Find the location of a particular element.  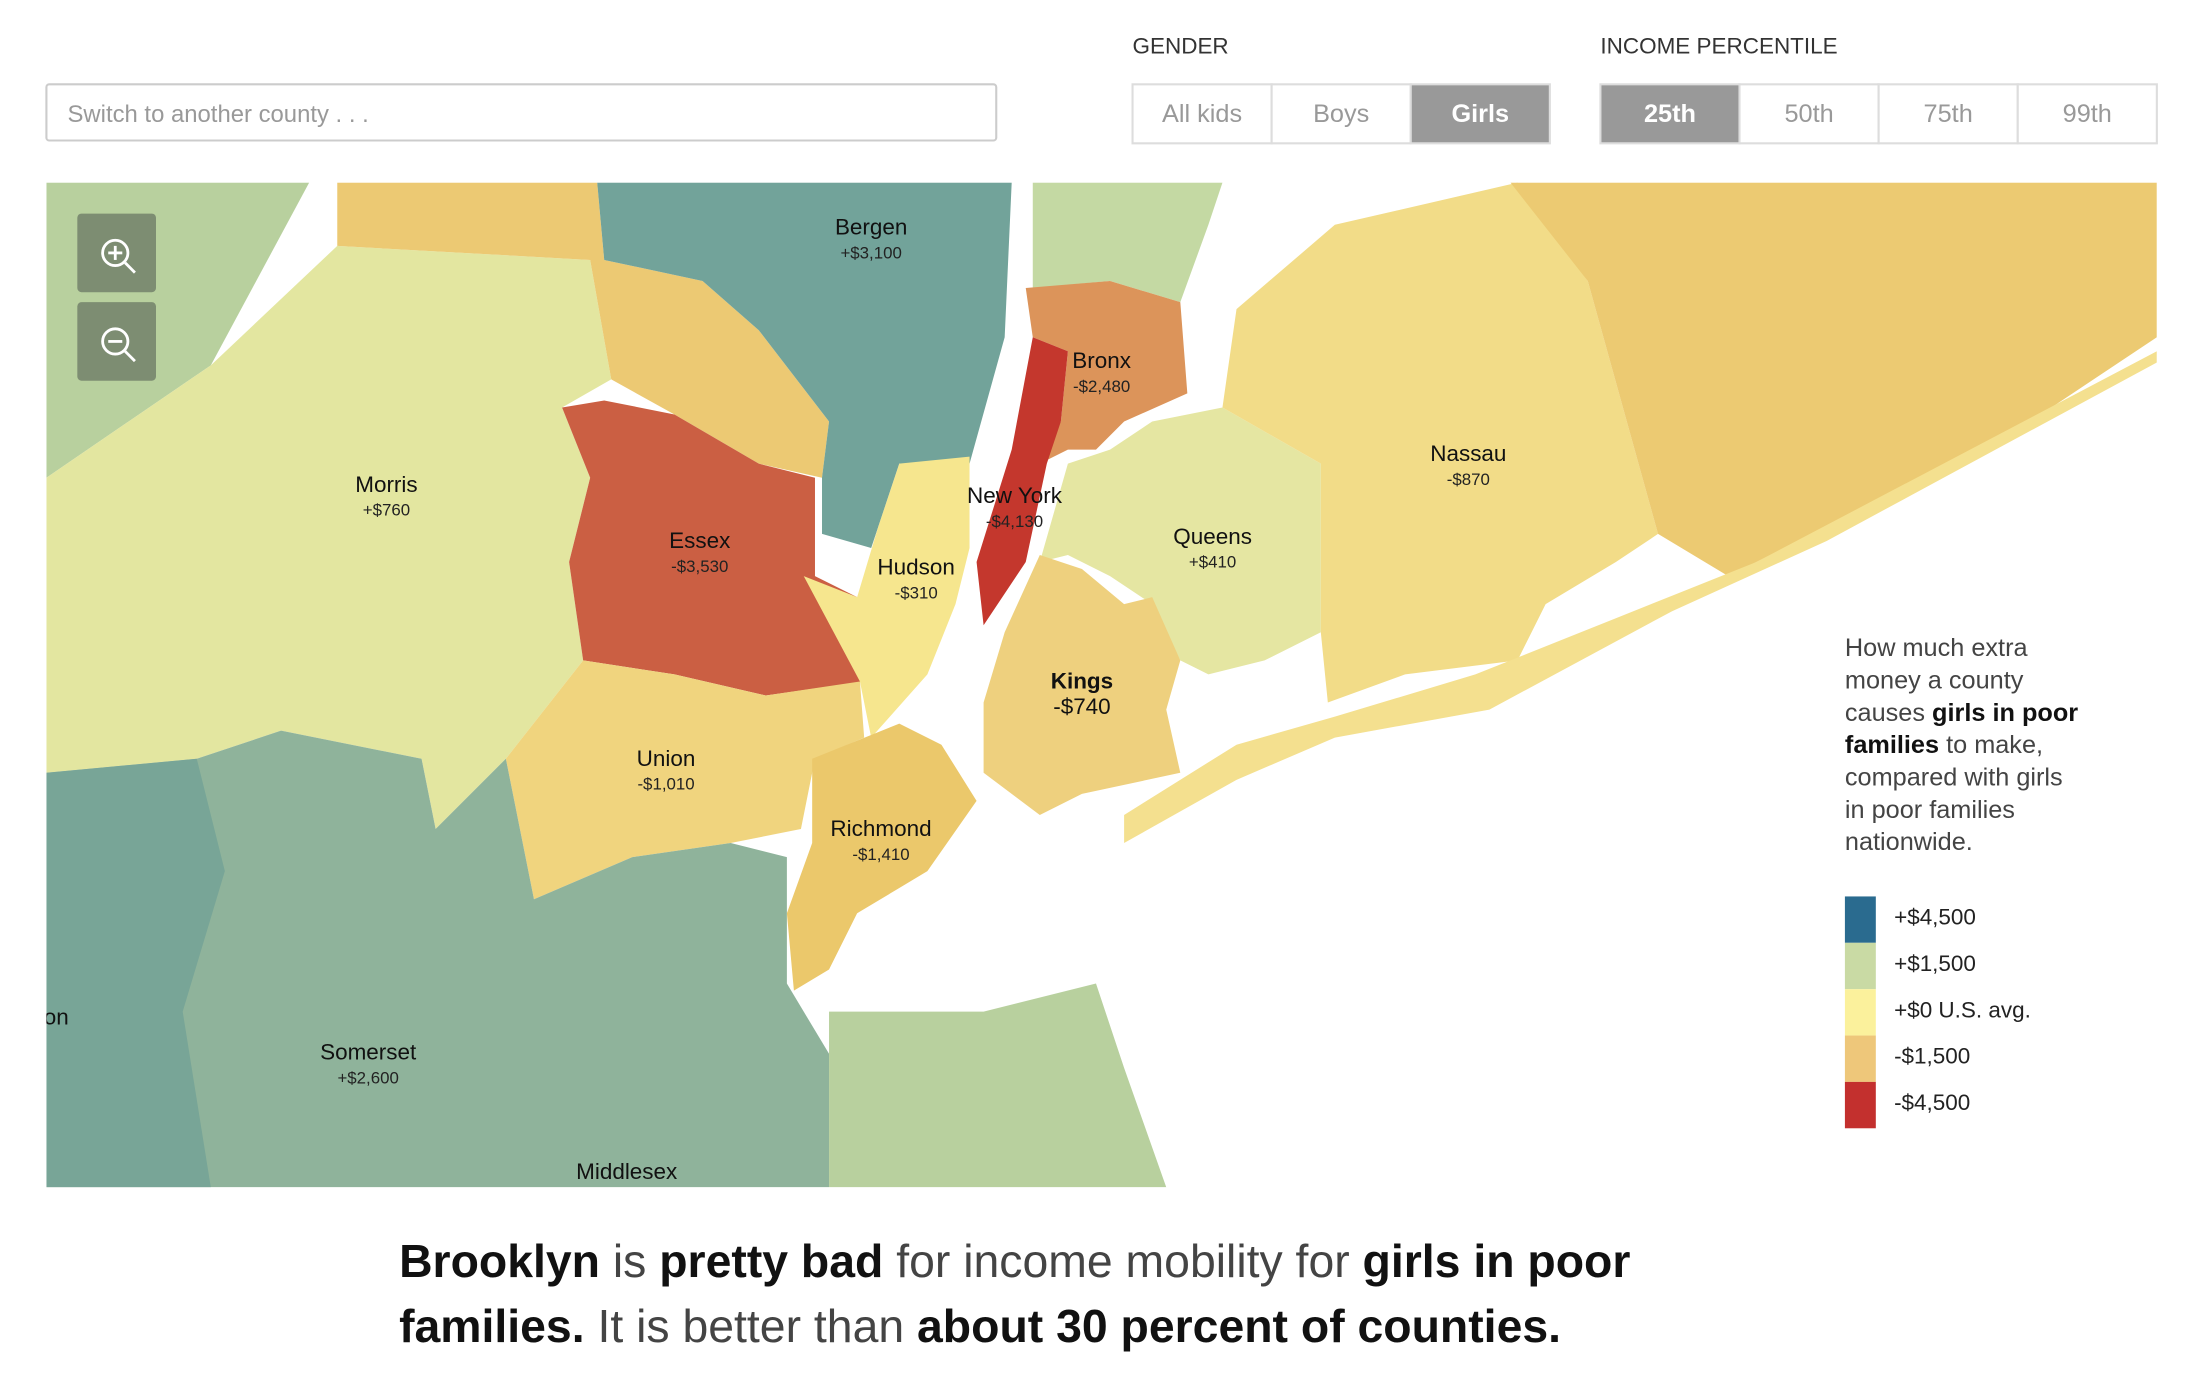

legend-text: nationwide. is located at coordinates (1909, 842).